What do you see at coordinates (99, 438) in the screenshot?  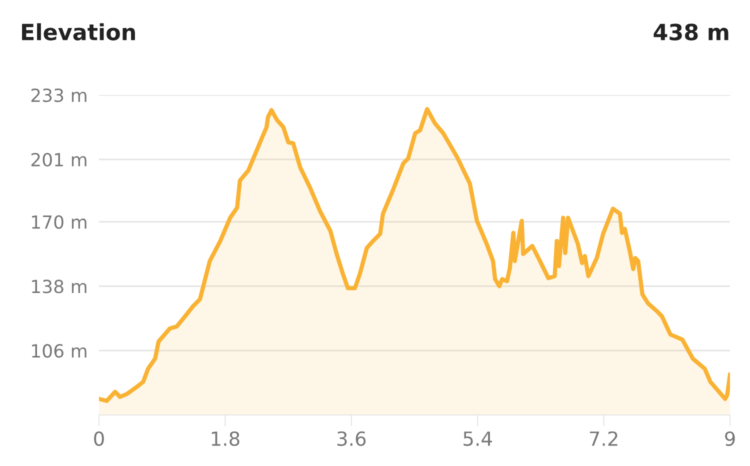 I see `x-tick-label: 0` at bounding box center [99, 438].